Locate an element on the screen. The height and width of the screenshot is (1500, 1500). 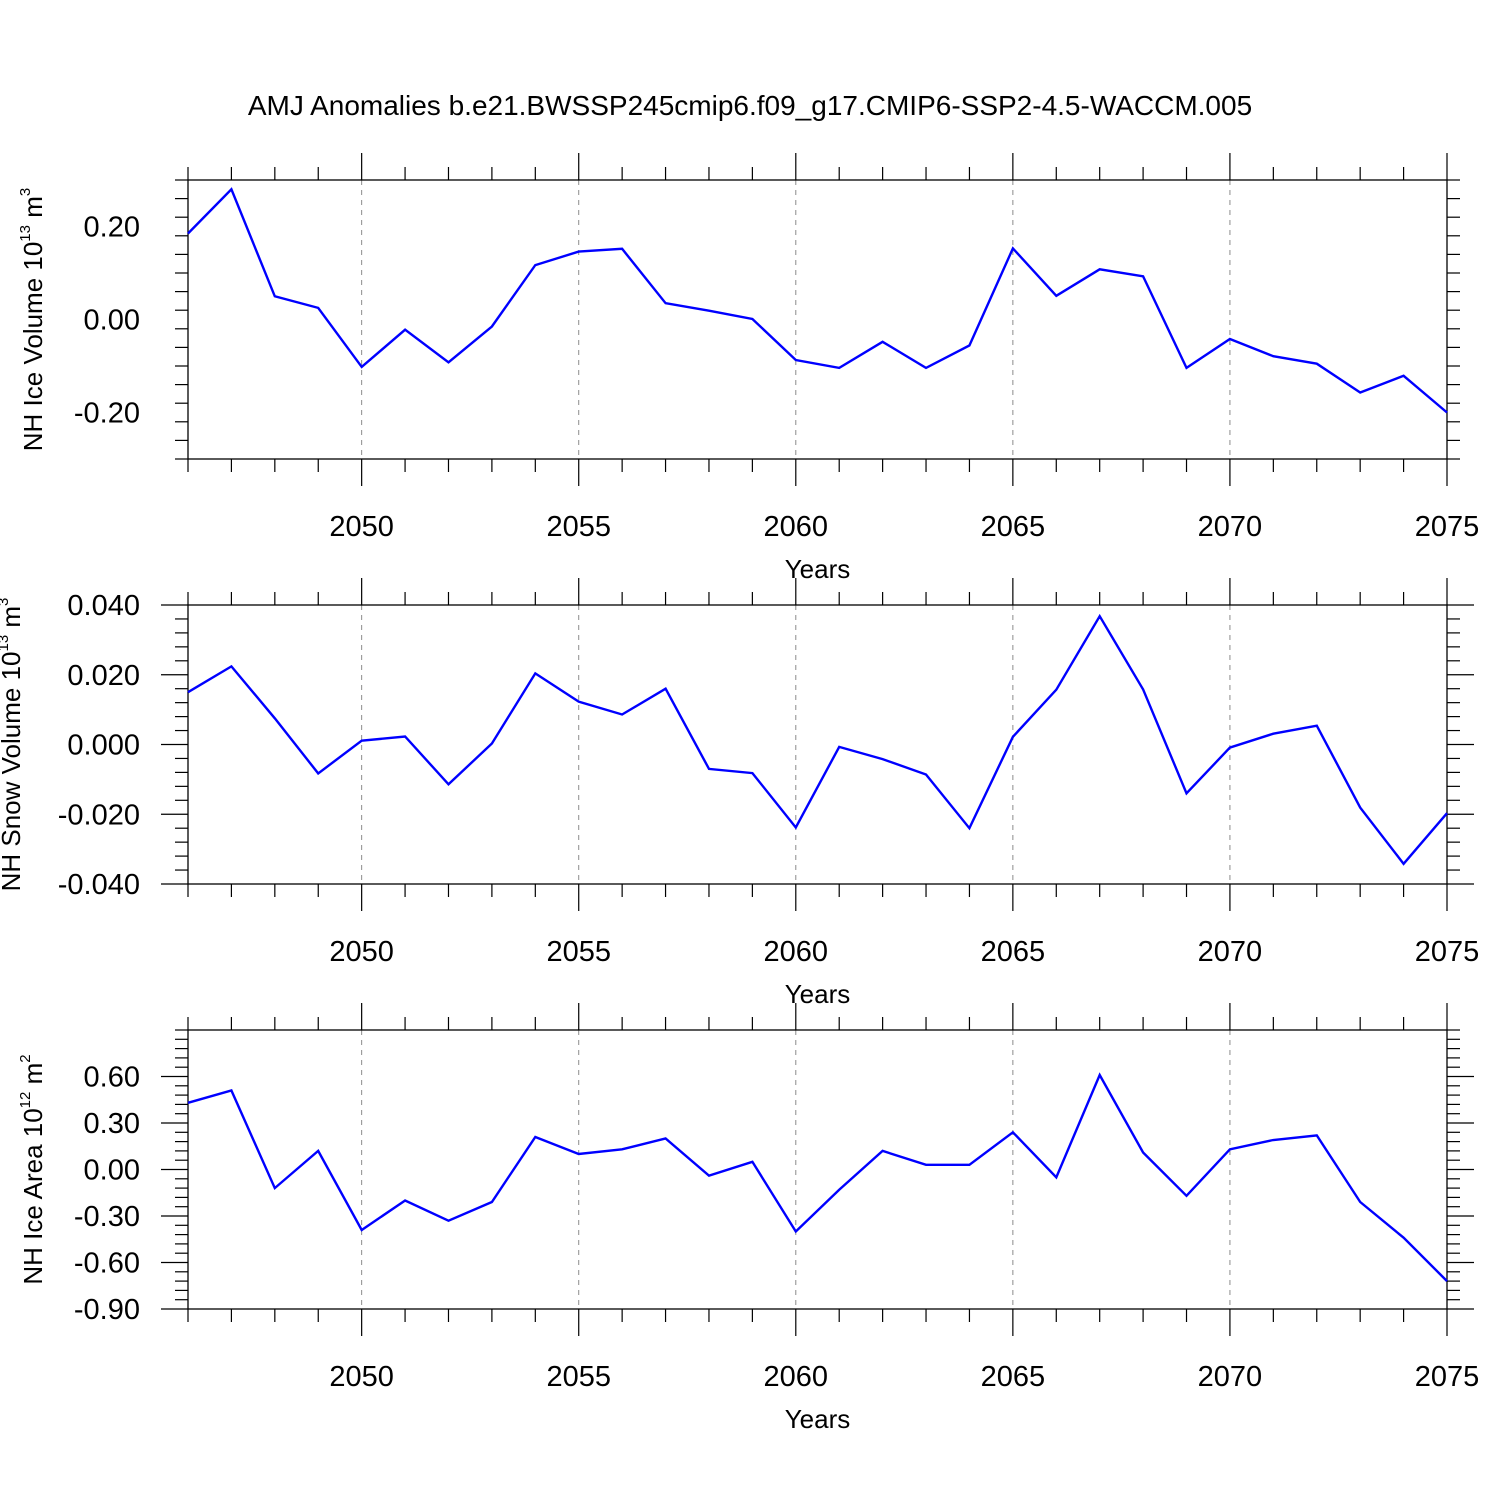
snow-volume-x-tick-label: 2065 is located at coordinates (1013, 952).